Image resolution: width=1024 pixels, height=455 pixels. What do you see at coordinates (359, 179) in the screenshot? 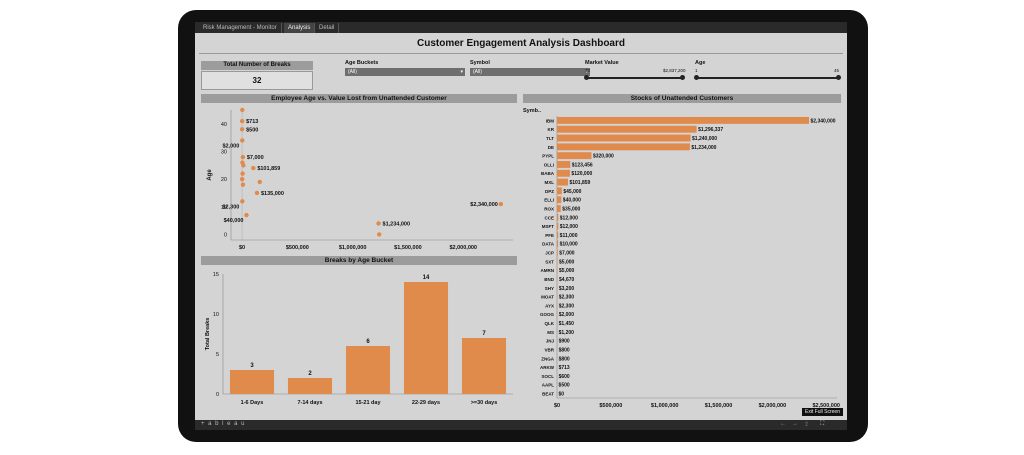
I see `scatter-plot-area` at bounding box center [359, 179].